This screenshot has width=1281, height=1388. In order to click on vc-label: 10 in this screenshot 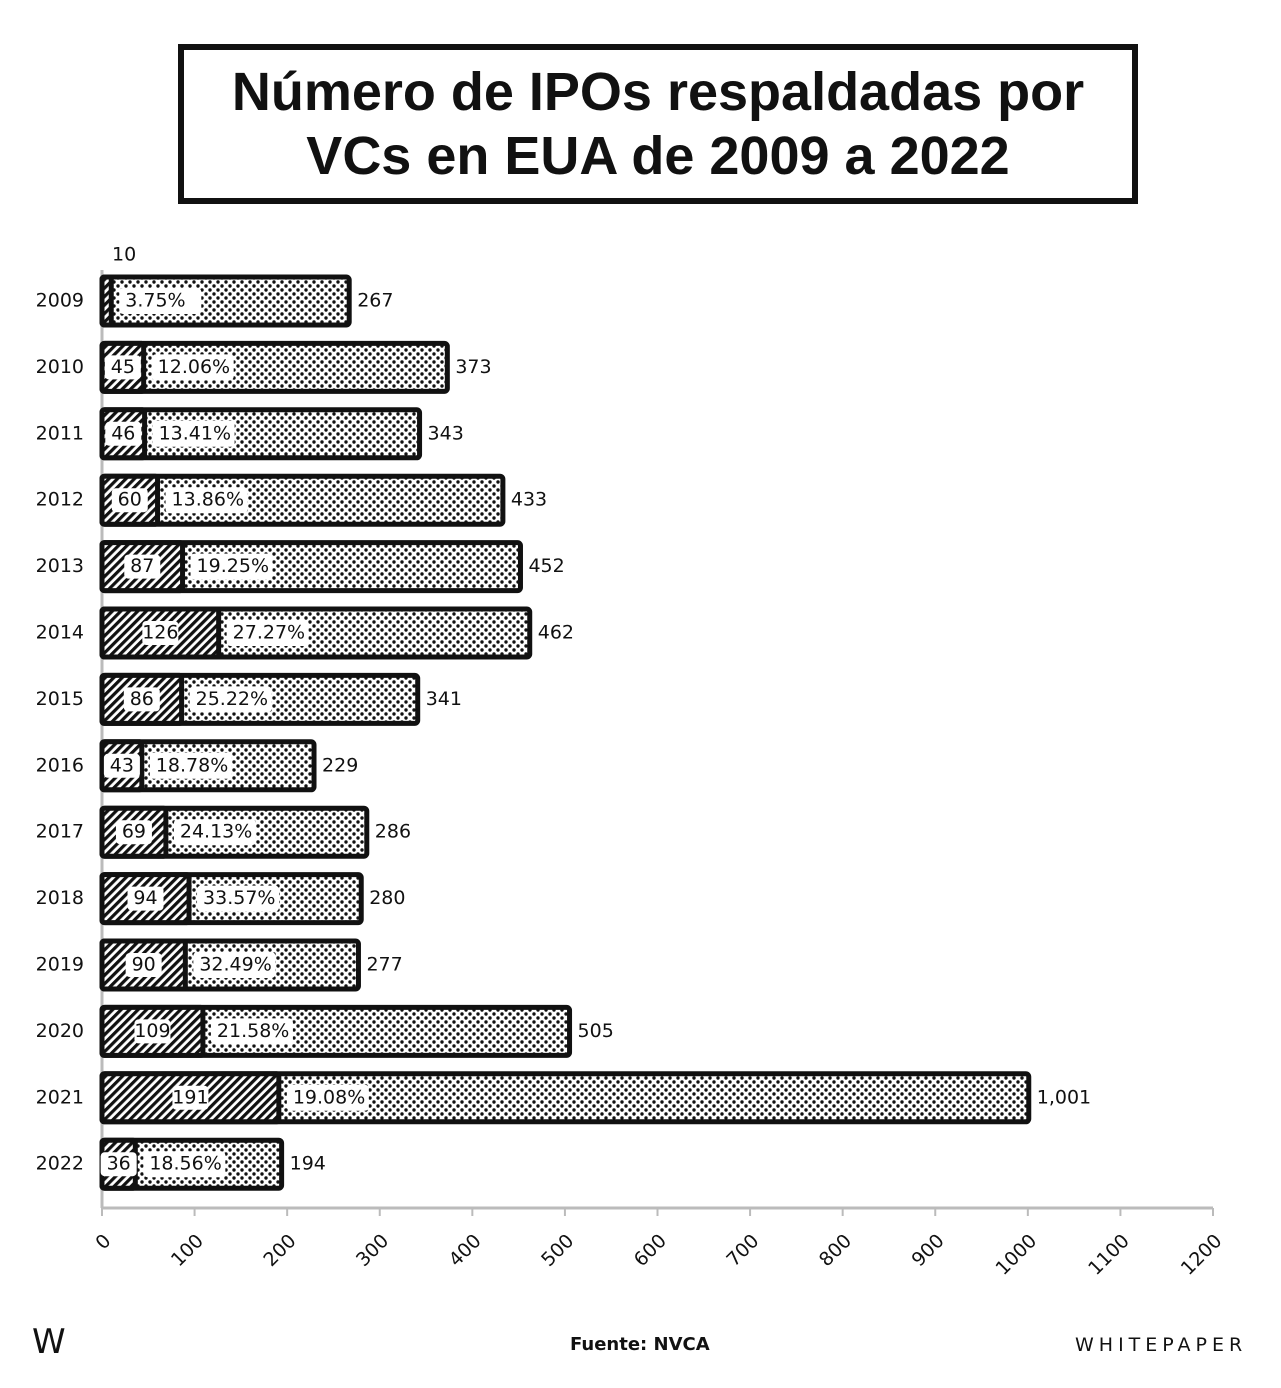, I will do `click(124, 255)`.